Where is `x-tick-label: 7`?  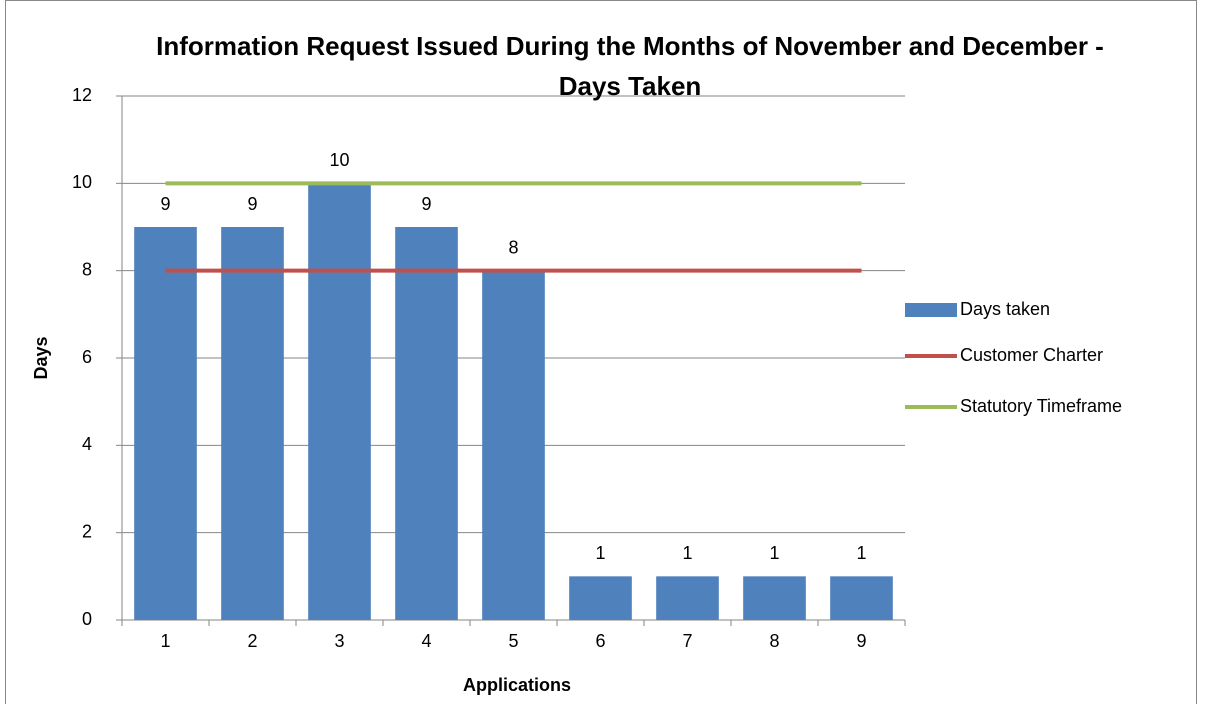 x-tick-label: 7 is located at coordinates (687, 641).